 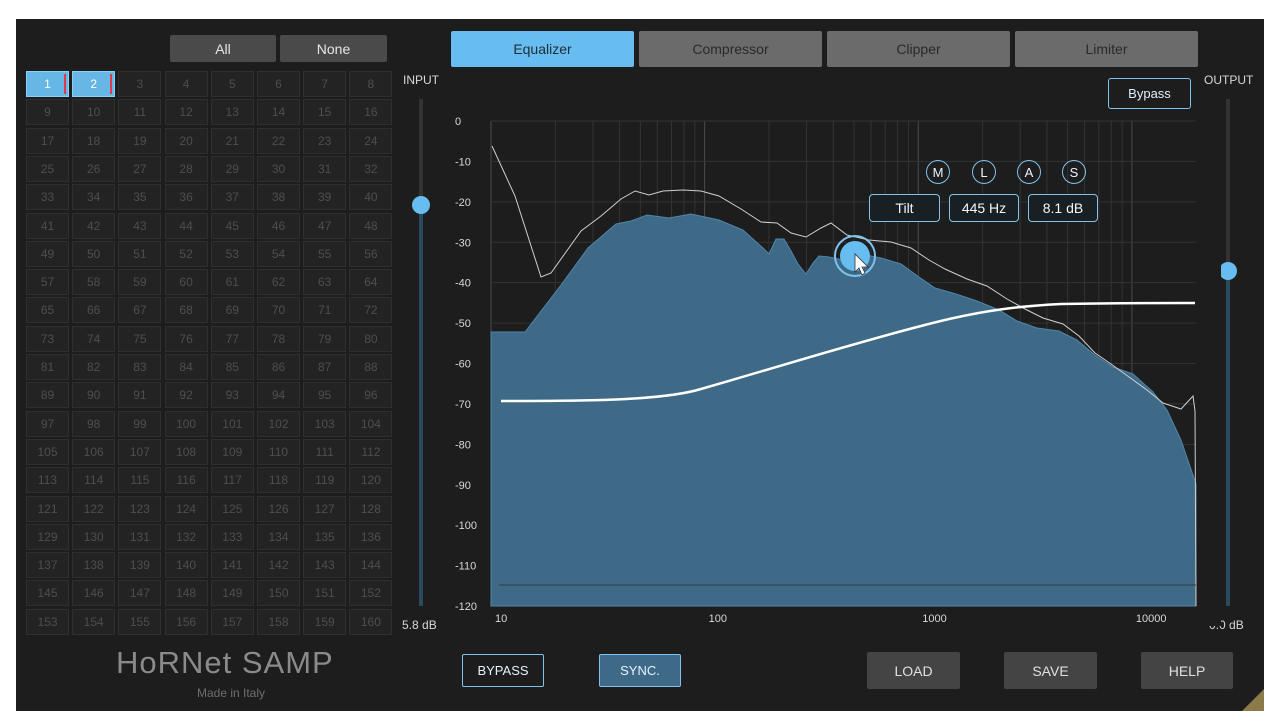 What do you see at coordinates (94, 508) in the screenshot?
I see `channel-button: 122` at bounding box center [94, 508].